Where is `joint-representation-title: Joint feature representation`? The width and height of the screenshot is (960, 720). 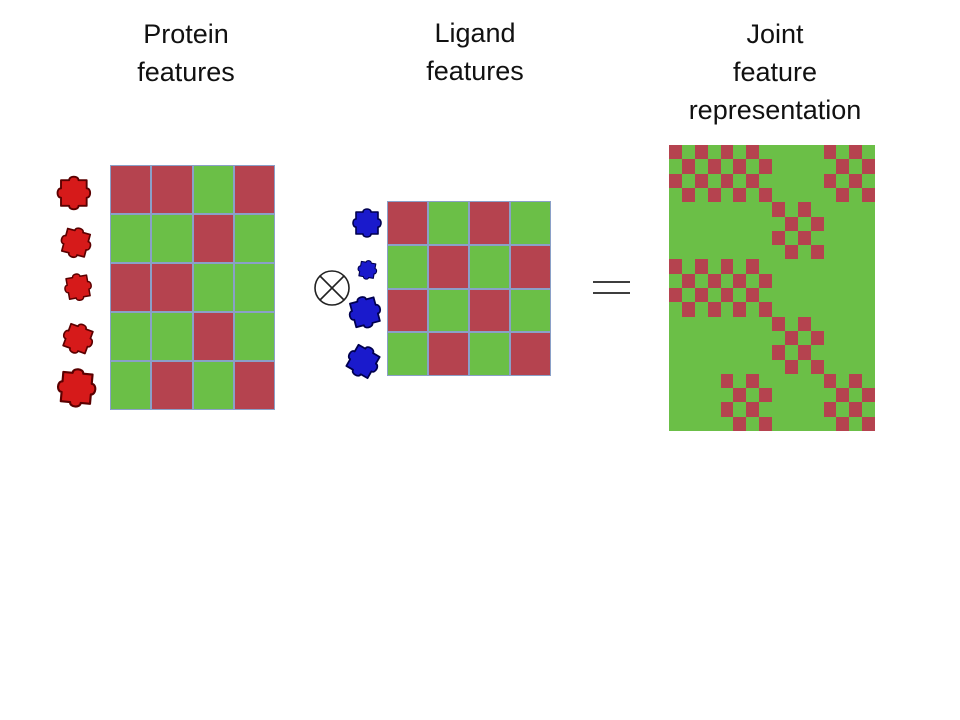 joint-representation-title: Joint feature representation is located at coordinates (775, 72).